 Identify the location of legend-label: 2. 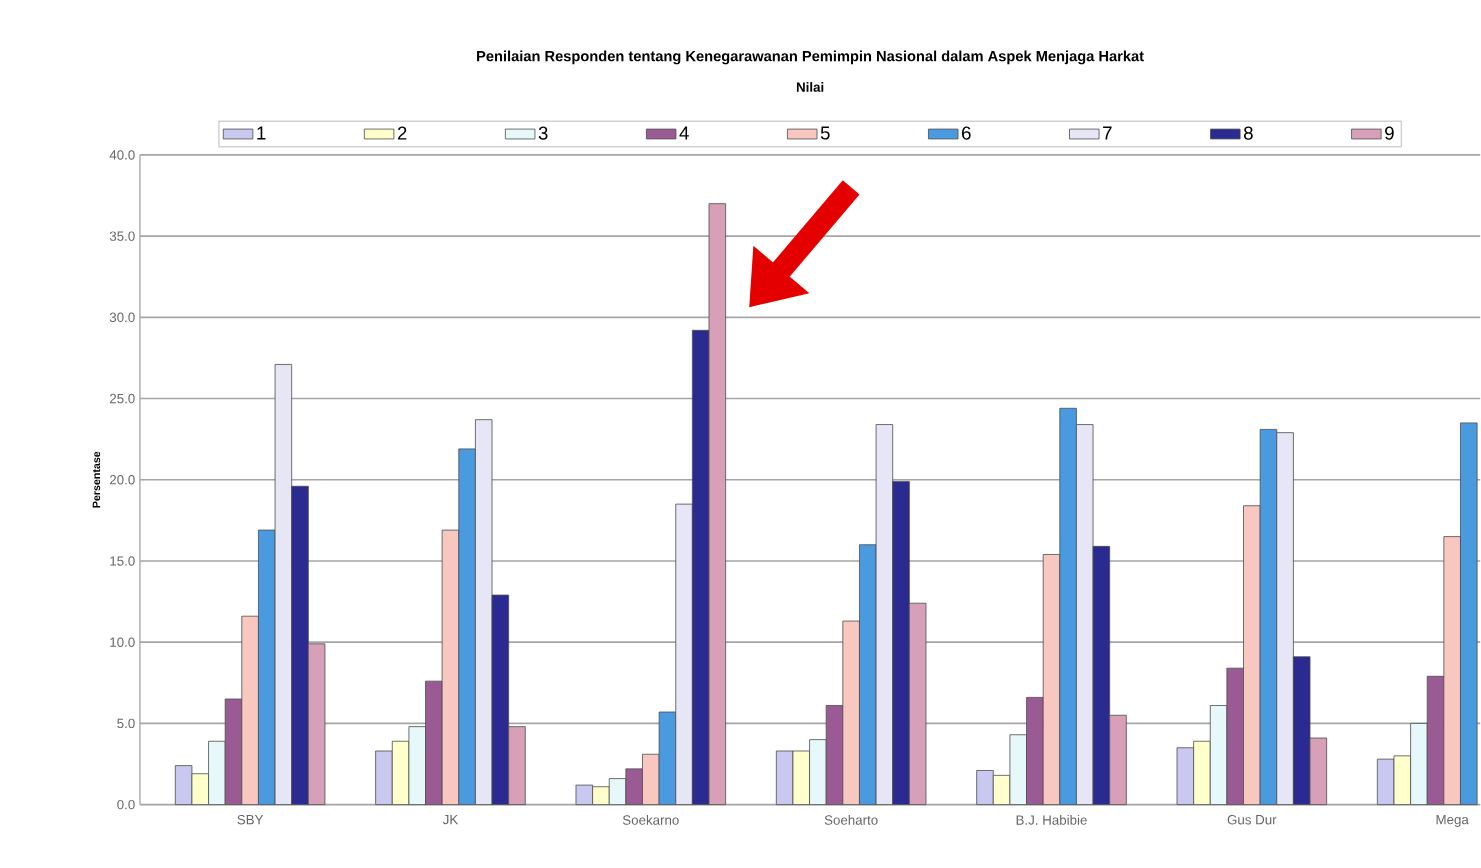
(402, 133).